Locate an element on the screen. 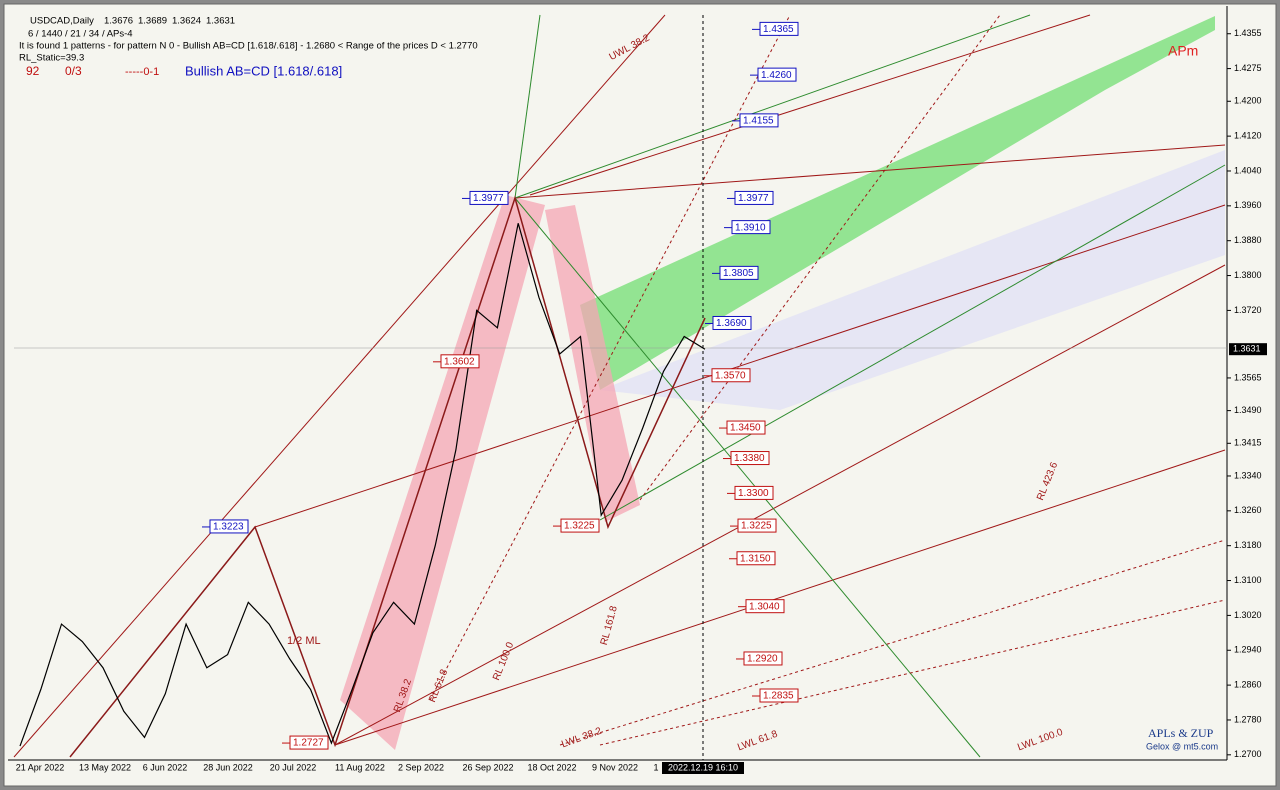 The image size is (1280, 790). ohlc: 1.3676 is located at coordinates (118, 21).